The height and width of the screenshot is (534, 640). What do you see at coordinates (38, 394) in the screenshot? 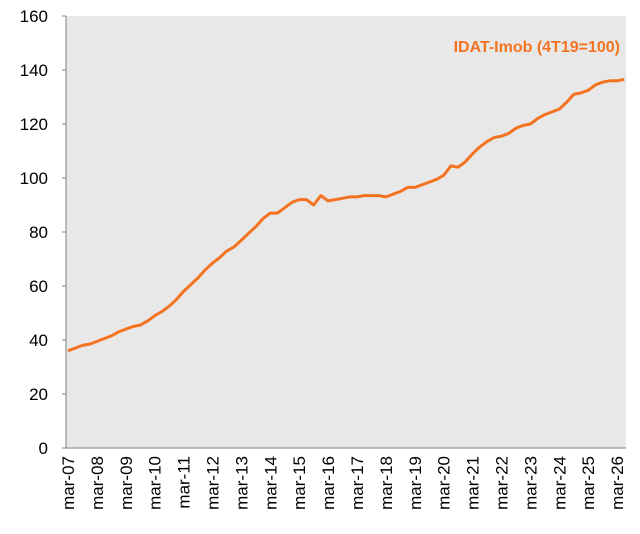
I see `y-tick-label: 20` at bounding box center [38, 394].